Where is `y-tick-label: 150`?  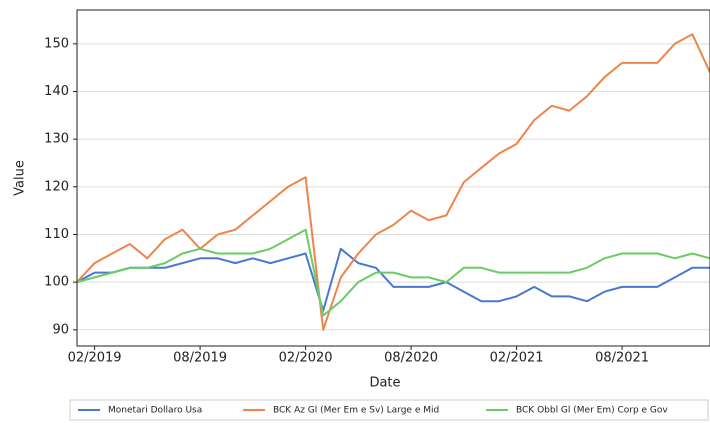
y-tick-label: 150 is located at coordinates (56, 43).